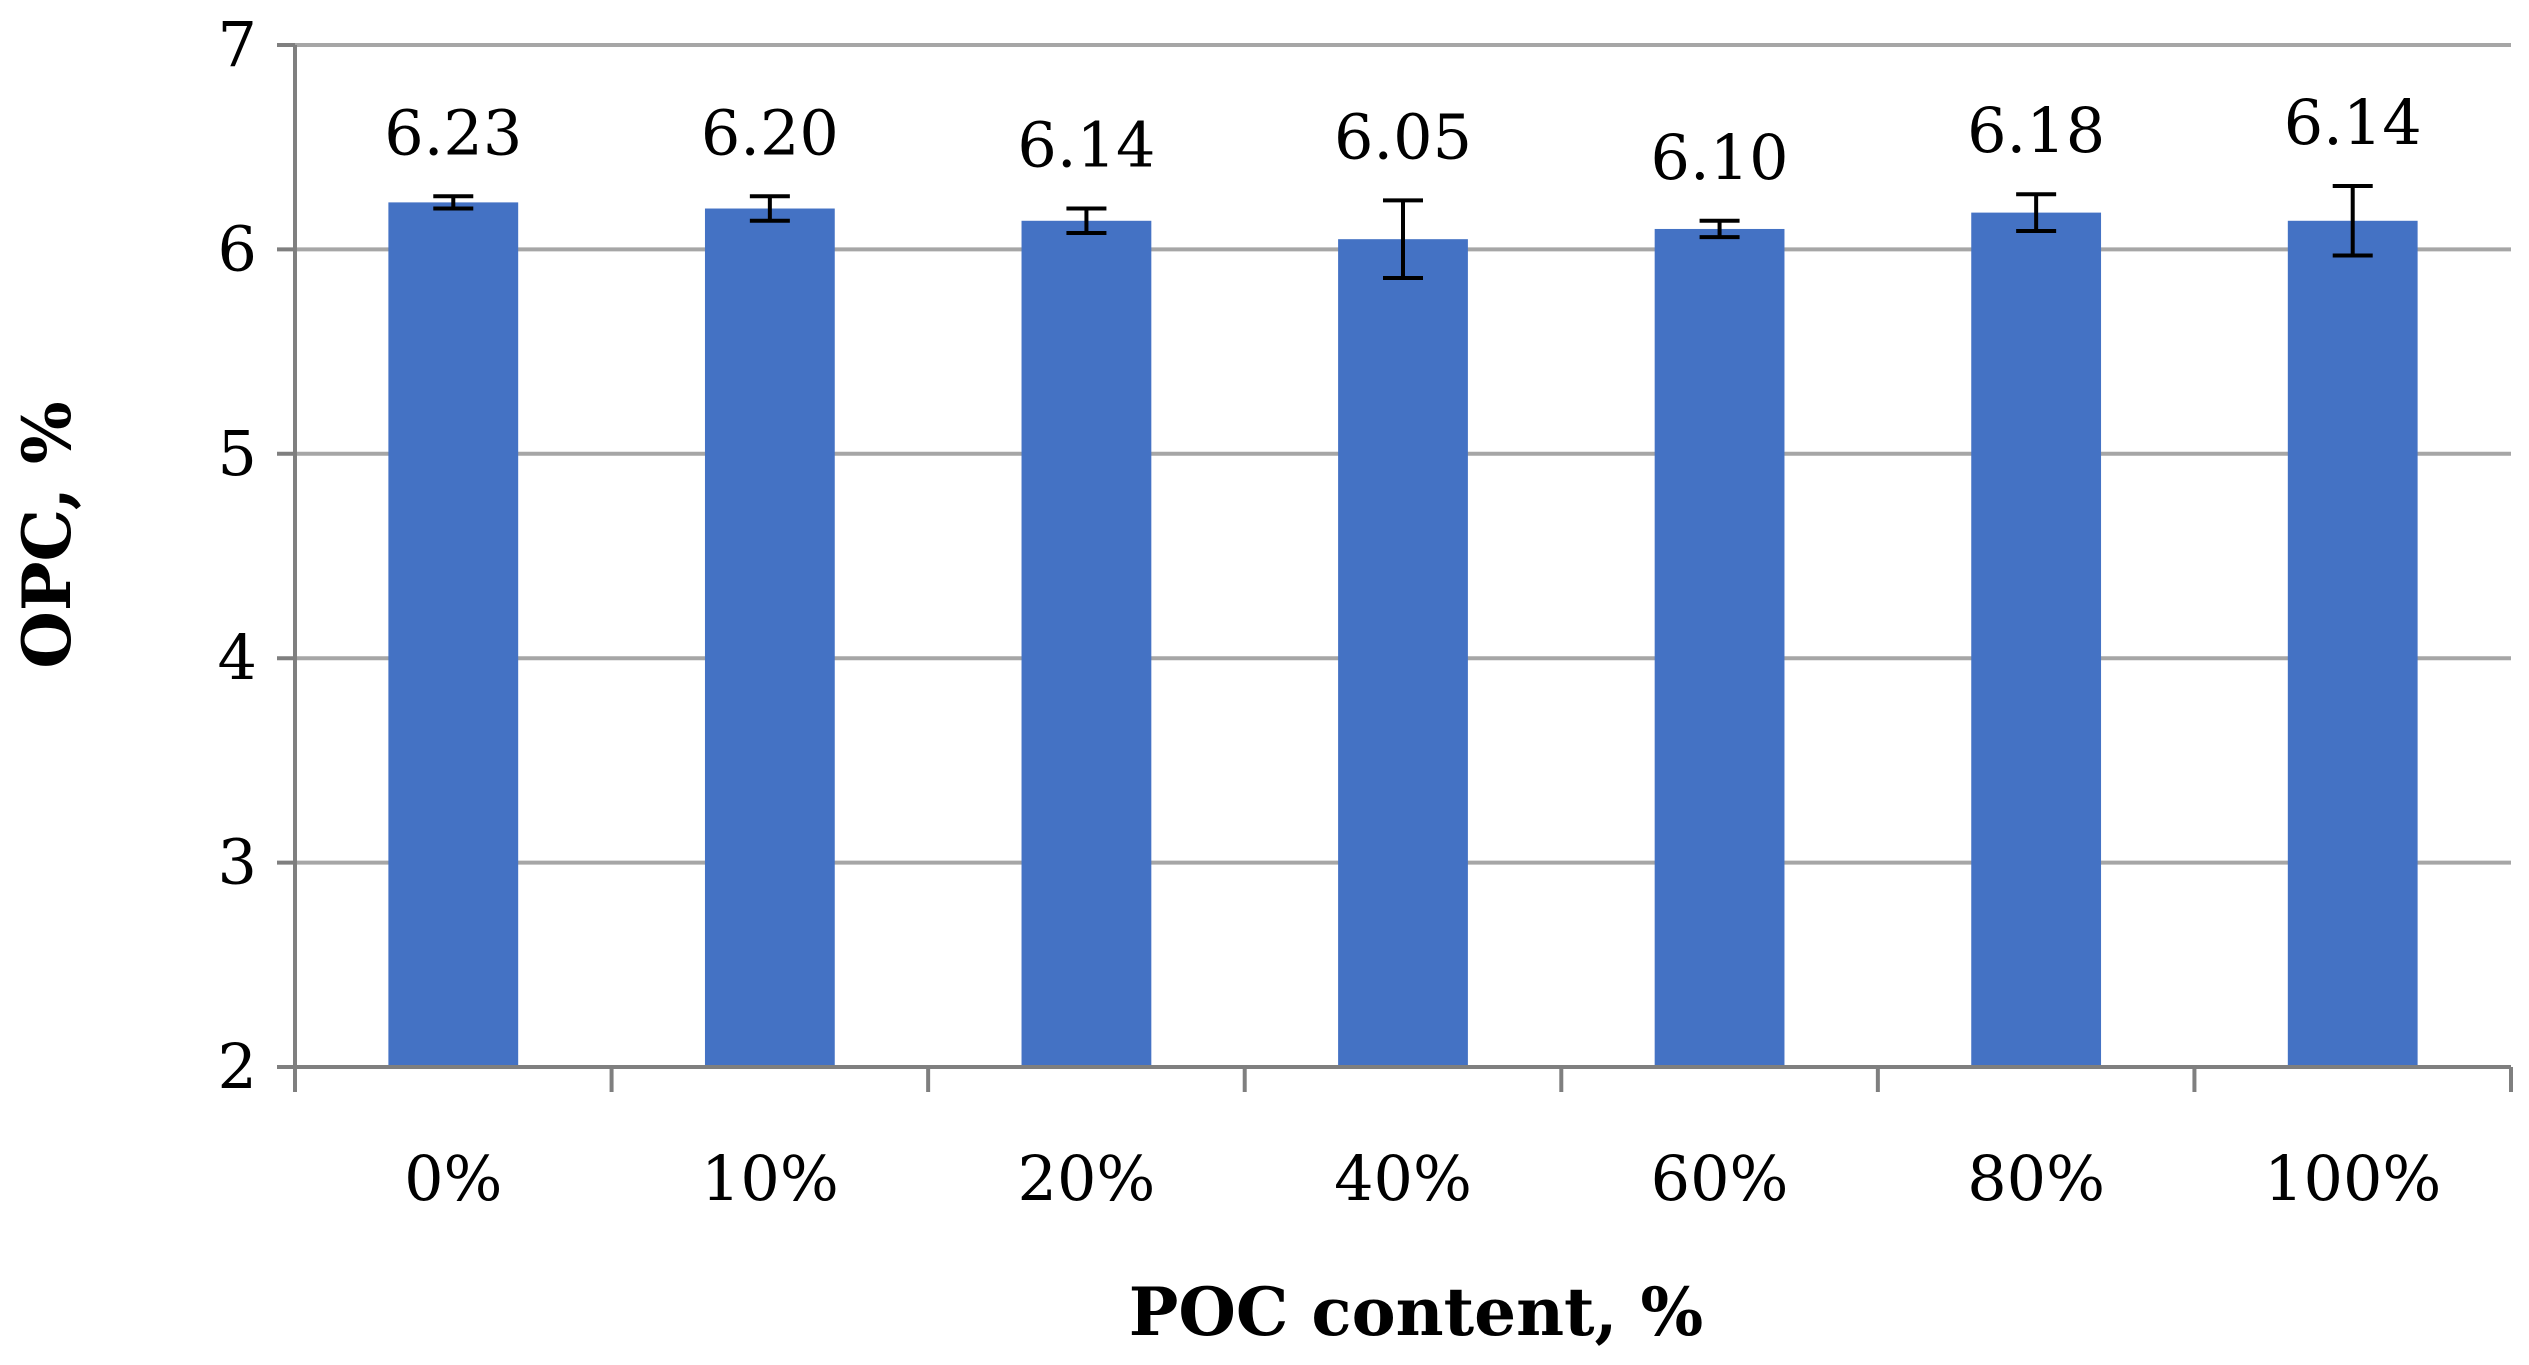 The width and height of the screenshot is (2529, 1365). Describe the element at coordinates (237, 862) in the screenshot. I see `y-tick-label: 3` at that location.